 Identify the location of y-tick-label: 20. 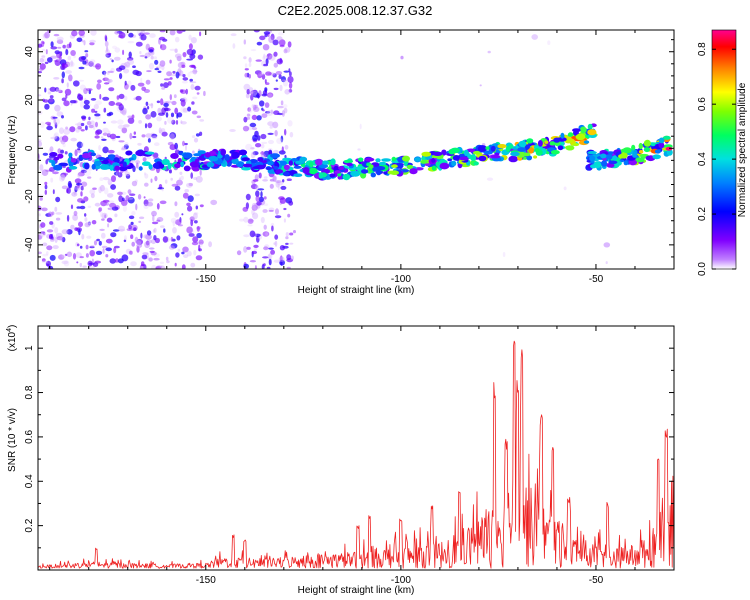
(29, 100).